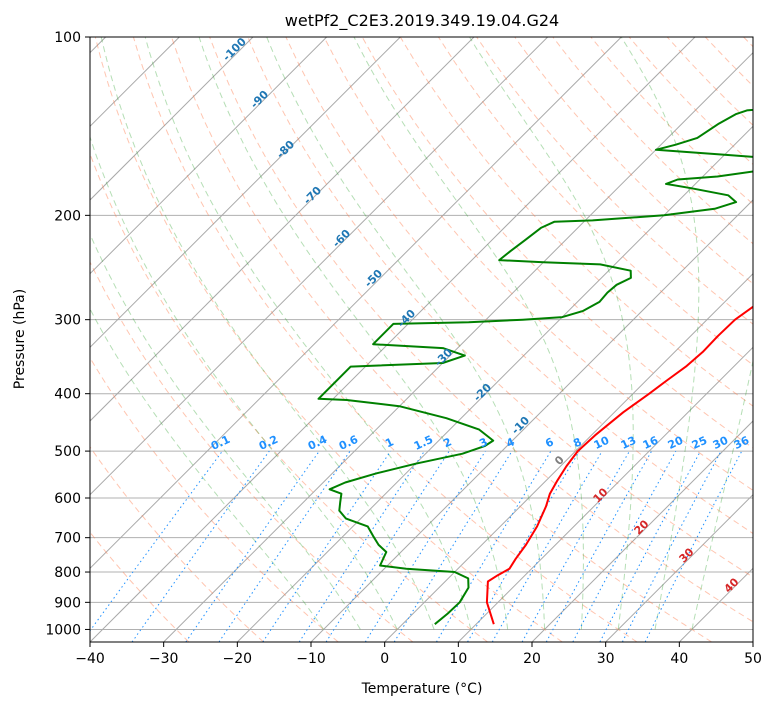 Image resolution: width=775 pixels, height=708 pixels. What do you see at coordinates (753, 659) in the screenshot?
I see `x-tick-label: 50` at bounding box center [753, 659].